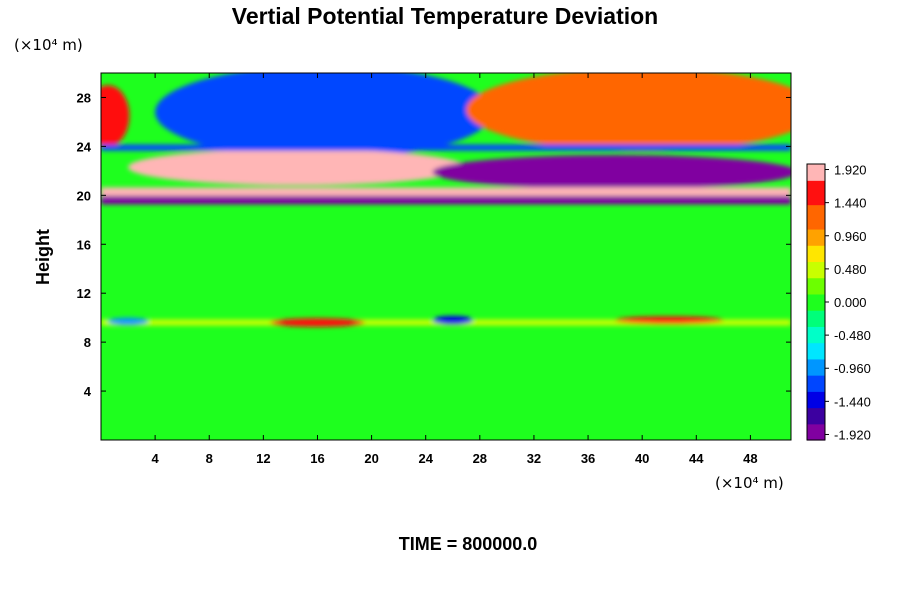 This screenshot has height=600, width=900. What do you see at coordinates (696, 458) in the screenshot?
I see `x-tick-label: 44` at bounding box center [696, 458].